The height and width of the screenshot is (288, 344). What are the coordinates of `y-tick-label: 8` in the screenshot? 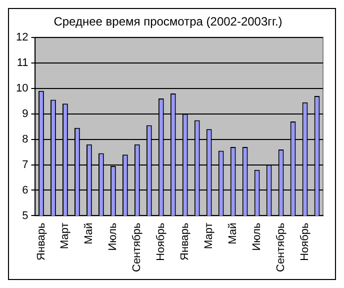 It's located at (25, 139).